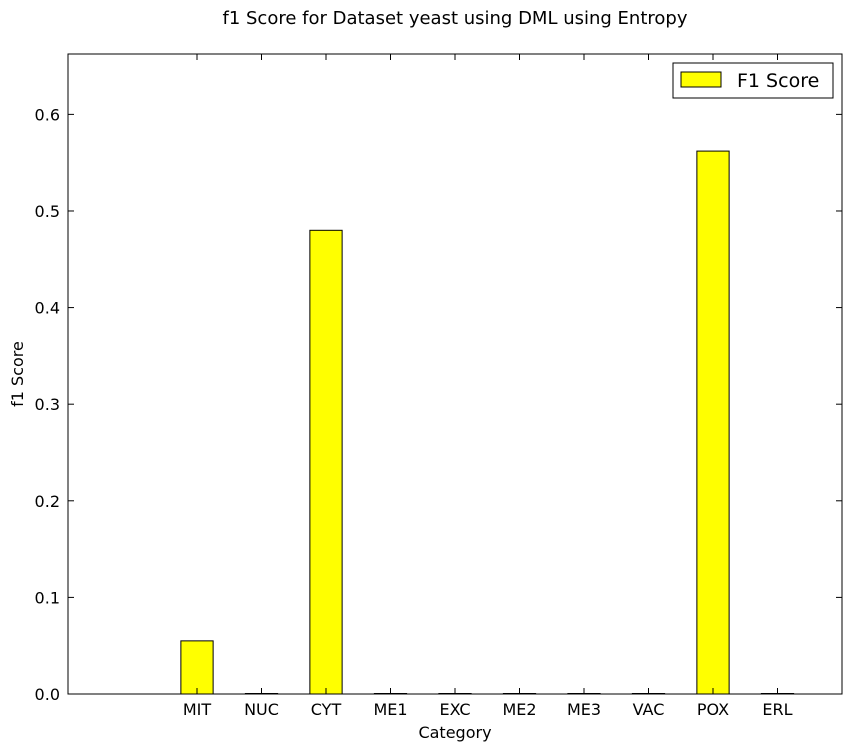 This screenshot has width=852, height=752. I want to click on y-tick-label: 0.2, so click(47, 501).